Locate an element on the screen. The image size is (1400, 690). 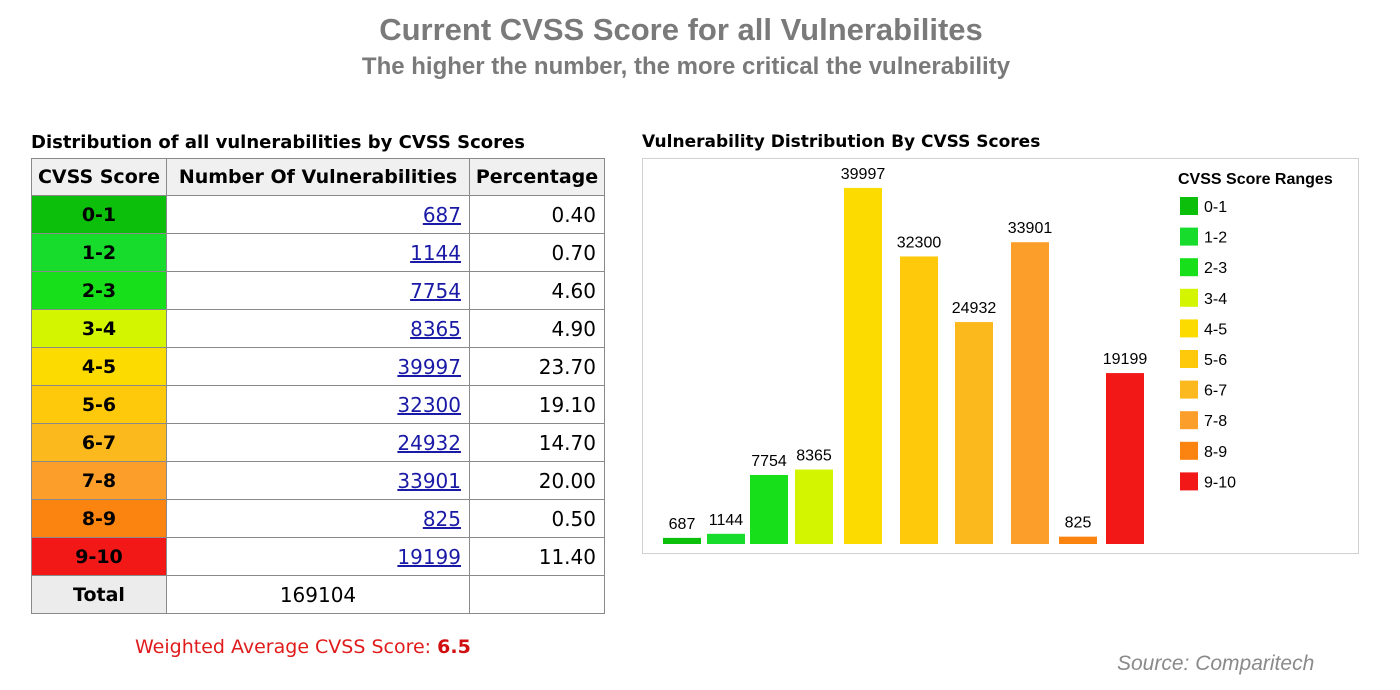
percentage-cell: 14.70 is located at coordinates (537, 442).